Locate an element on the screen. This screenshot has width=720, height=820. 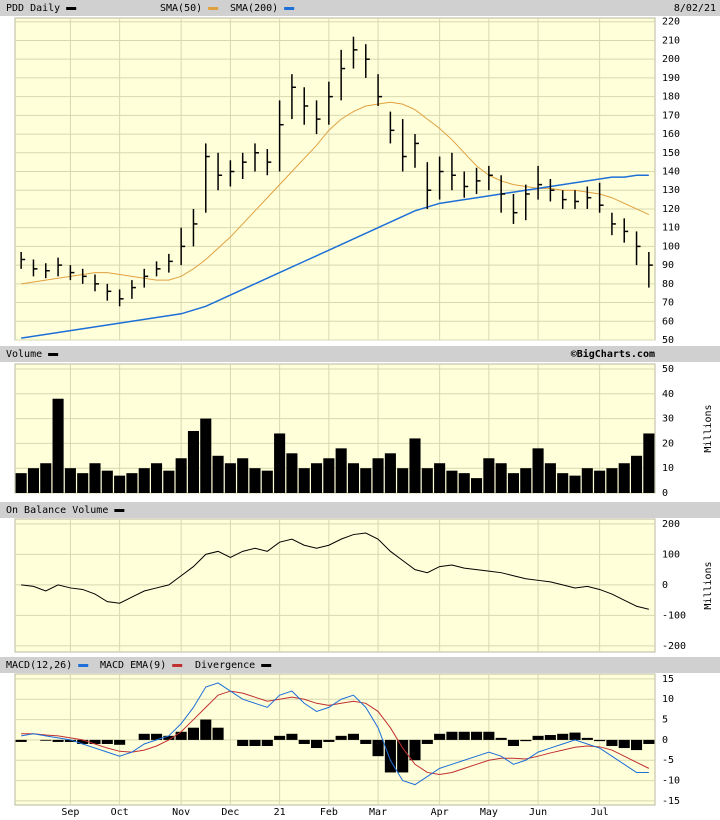
y-tick-label: 40 is located at coordinates (668, 394).